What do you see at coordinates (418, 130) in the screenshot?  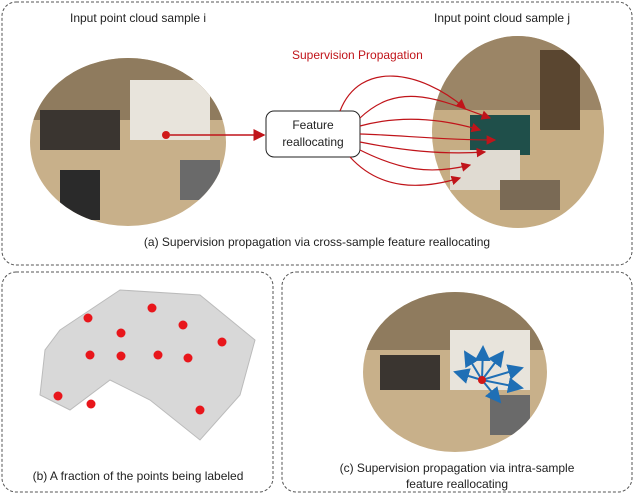 I see `propagation-arrows` at bounding box center [418, 130].